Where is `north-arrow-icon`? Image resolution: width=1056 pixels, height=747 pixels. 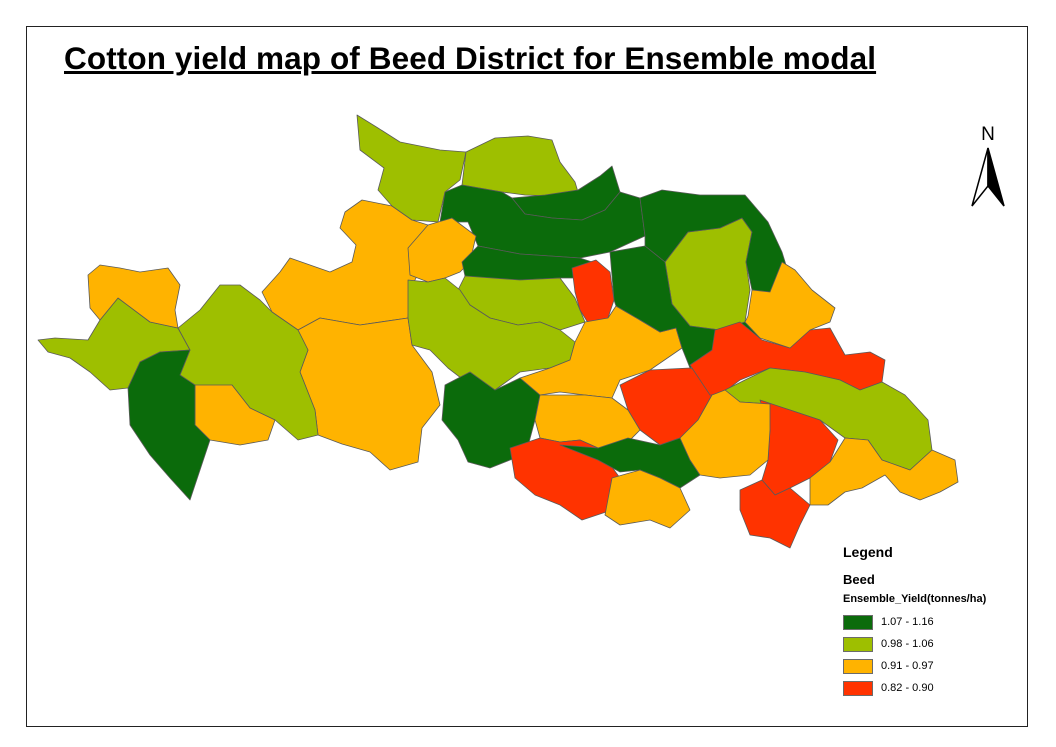 north-arrow-icon is located at coordinates (988, 177).